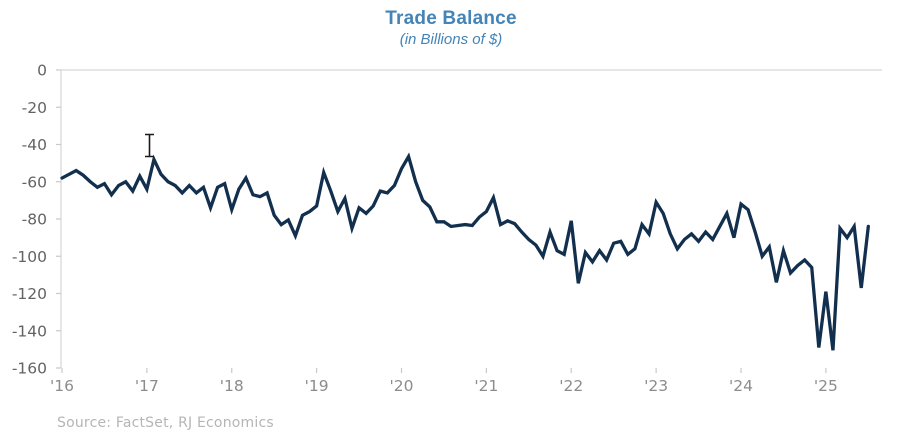  I want to click on x-tick-label: '20, so click(402, 386).